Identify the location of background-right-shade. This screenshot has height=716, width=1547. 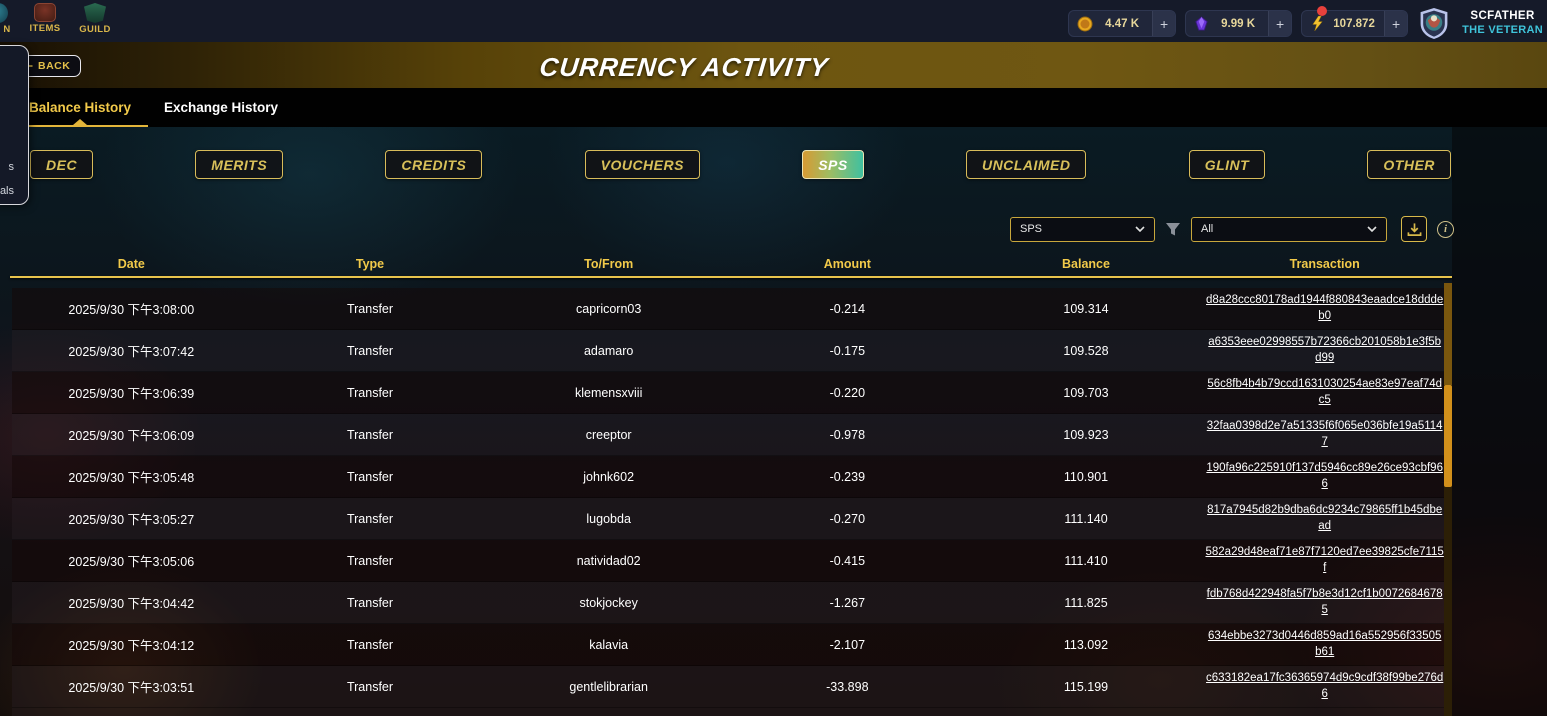
(1499, 421).